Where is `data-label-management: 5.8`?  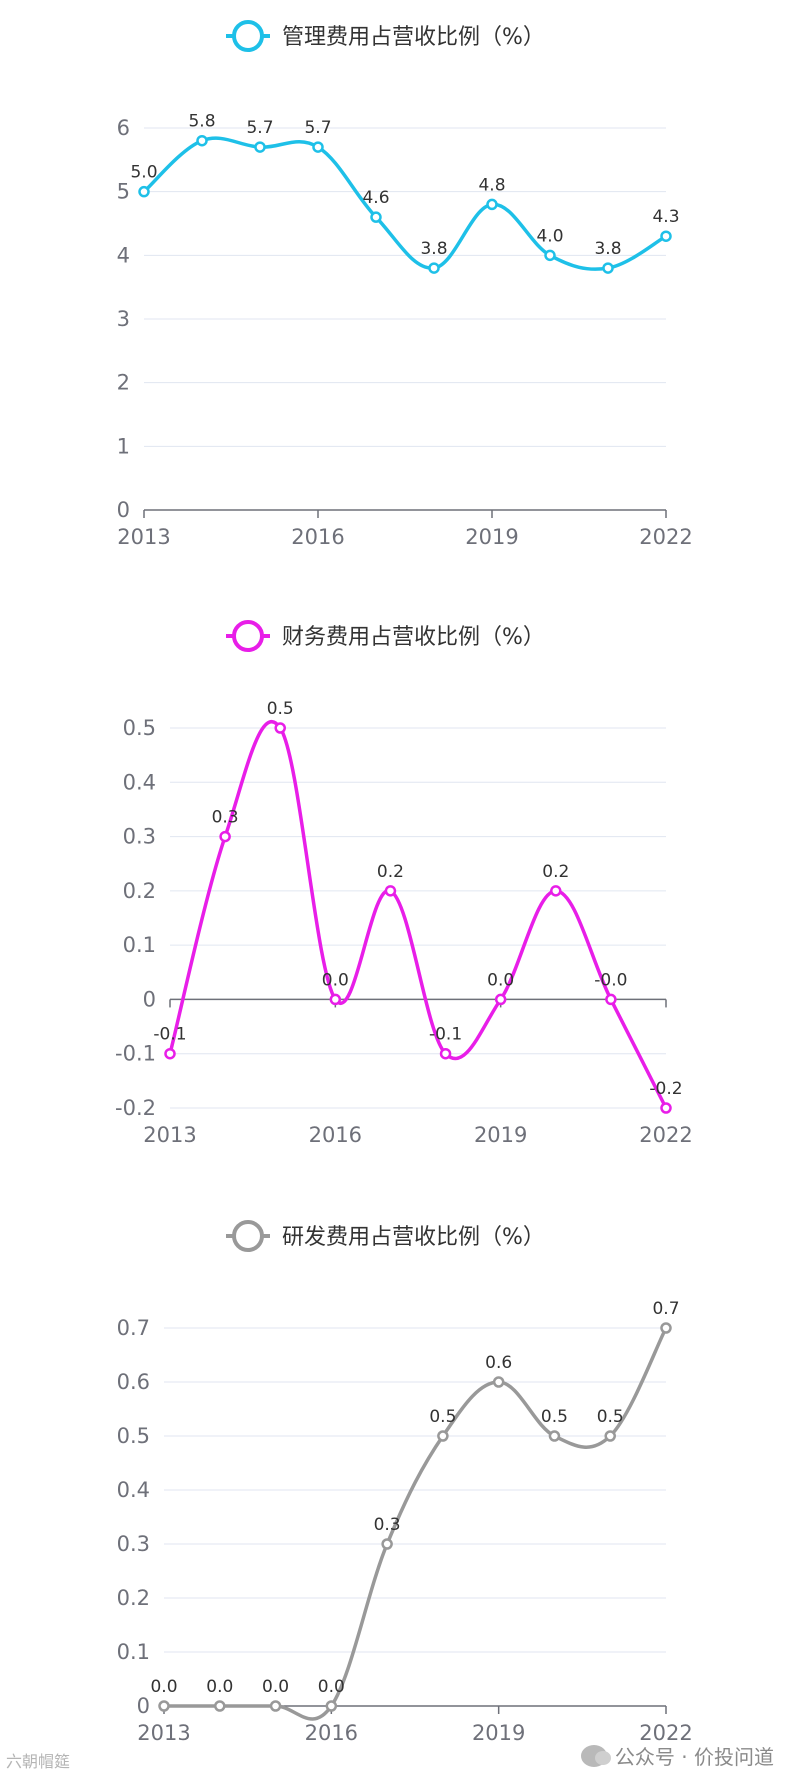 data-label-management: 5.8 is located at coordinates (201, 122).